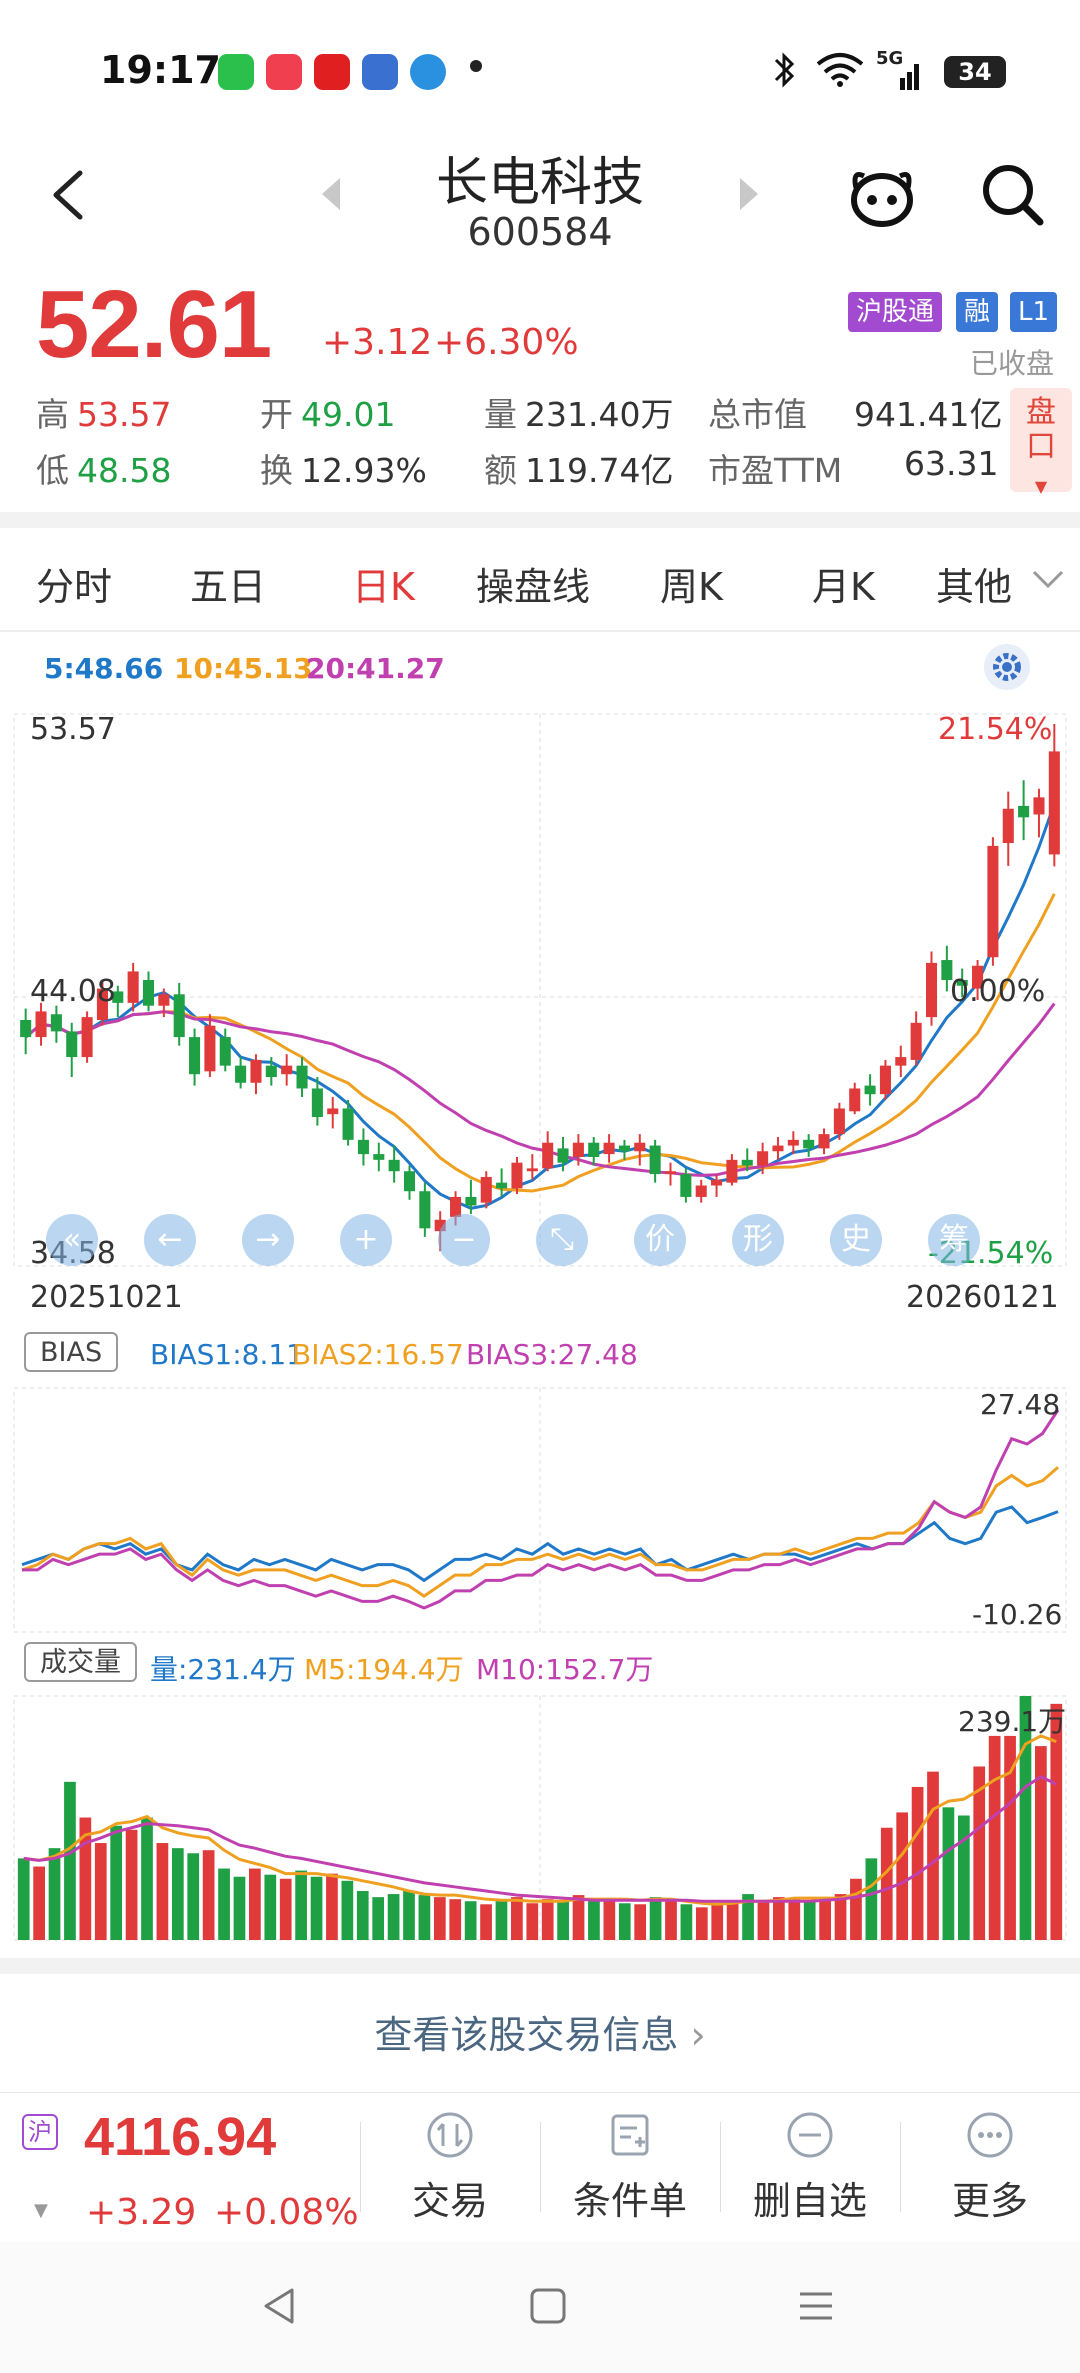 The width and height of the screenshot is (1080, 2373). Describe the element at coordinates (757, 414) in the screenshot. I see `stat-mktcap: 总市值` at that location.